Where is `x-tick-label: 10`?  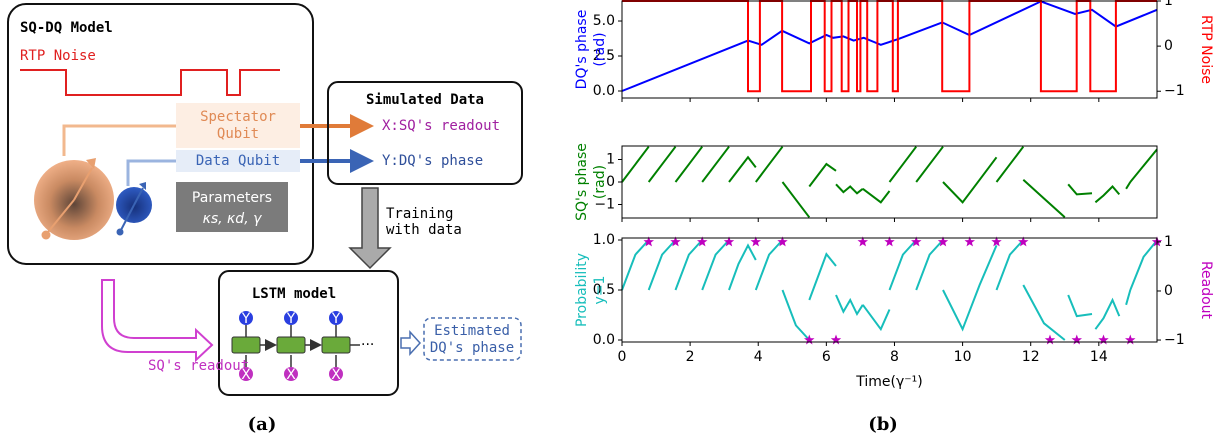 x-tick-label: 10 is located at coordinates (963, 357).